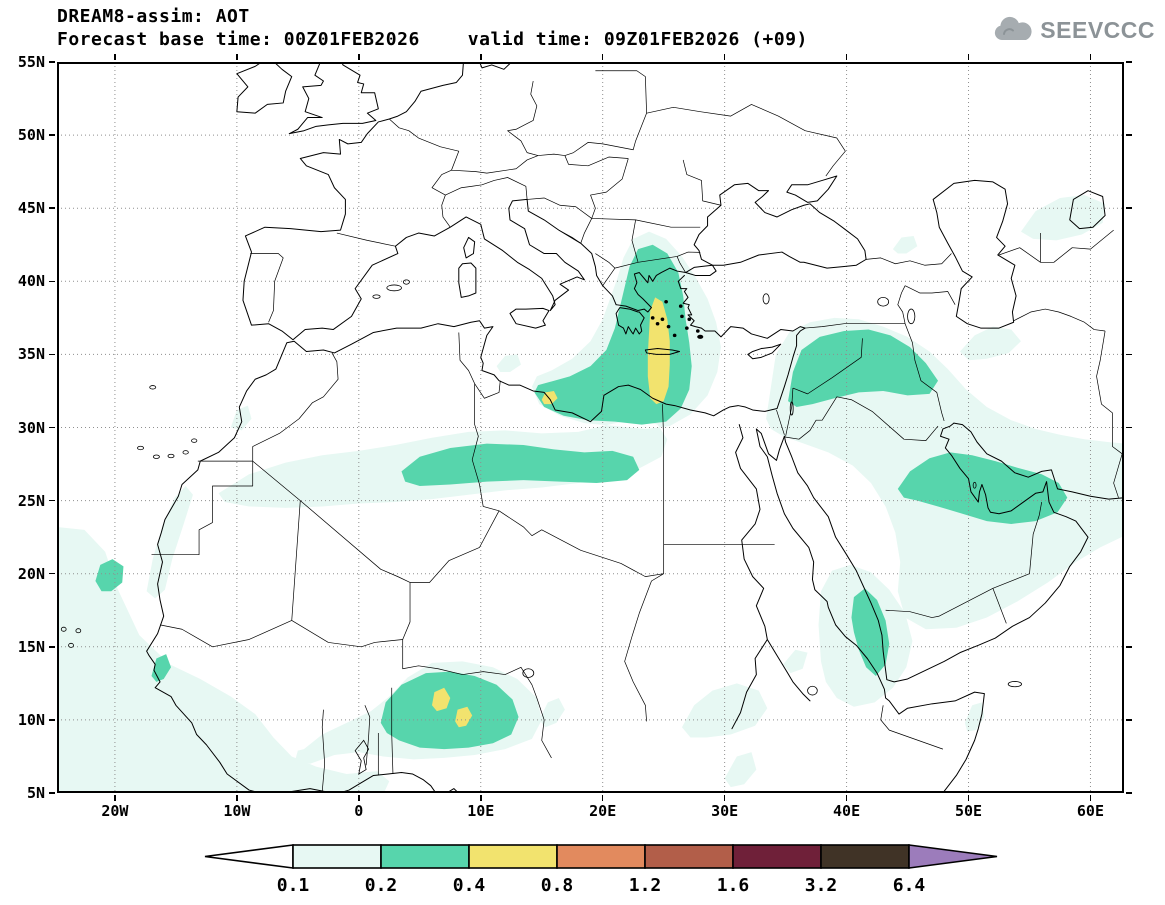 This screenshot has height=905, width=1165. Describe the element at coordinates (293, 885) in the screenshot. I see `colorbar-value: 0.1` at that location.